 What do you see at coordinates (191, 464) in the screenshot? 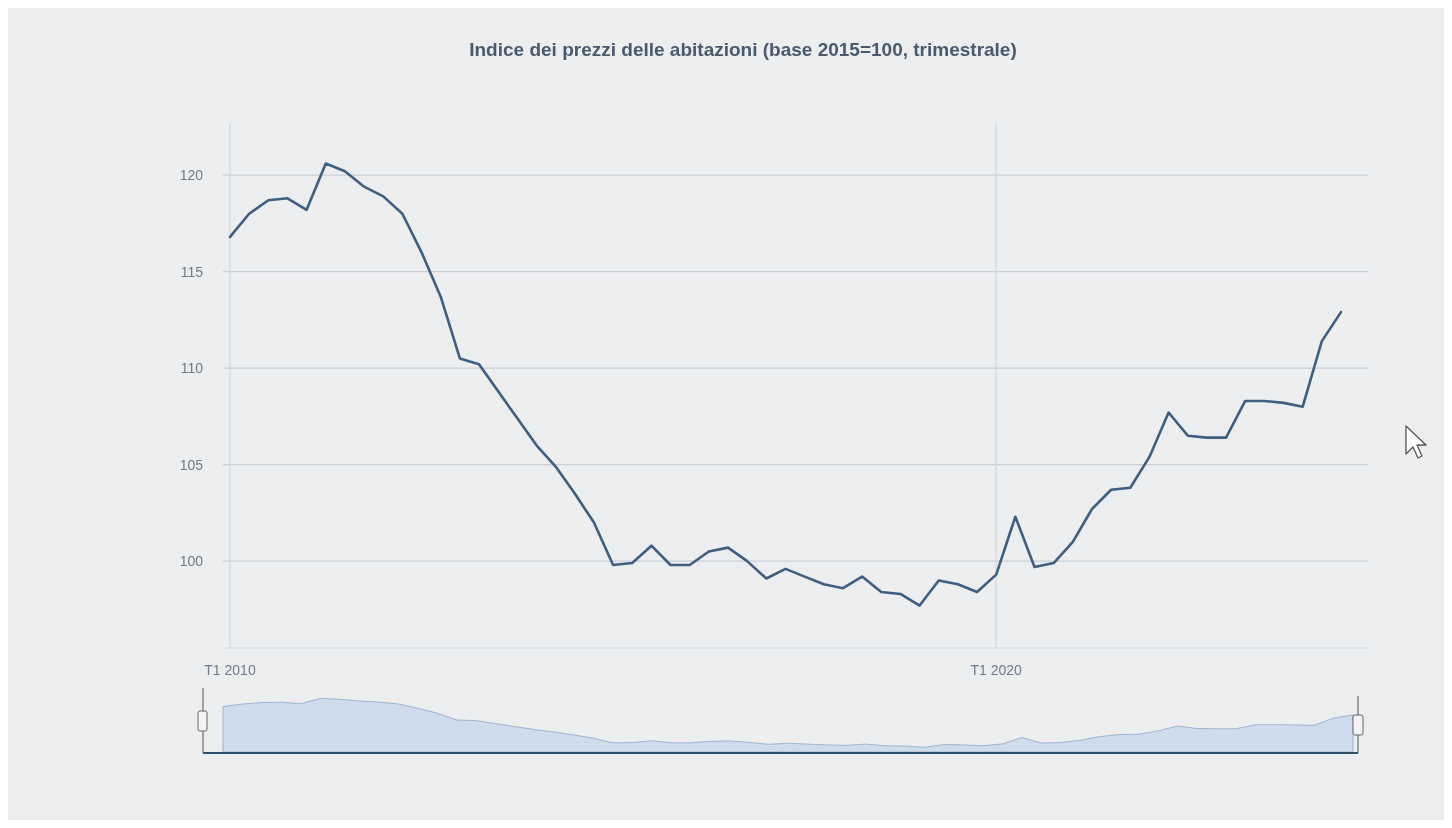
I see `y-tick-label: 105` at bounding box center [191, 464].